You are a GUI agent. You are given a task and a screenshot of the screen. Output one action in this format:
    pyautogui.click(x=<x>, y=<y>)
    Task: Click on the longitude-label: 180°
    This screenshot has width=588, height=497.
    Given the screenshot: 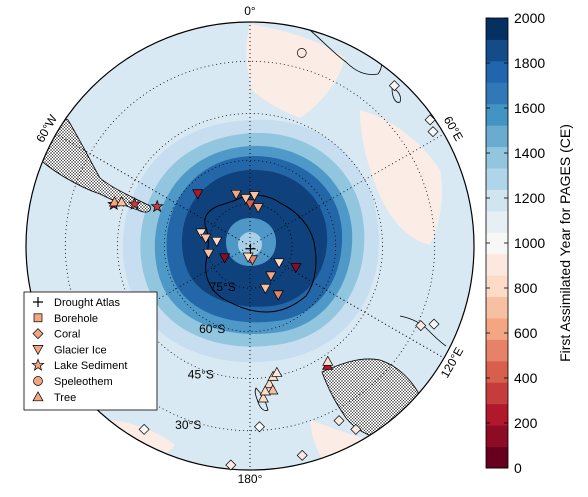 What is the action you would take?
    pyautogui.click(x=250, y=479)
    